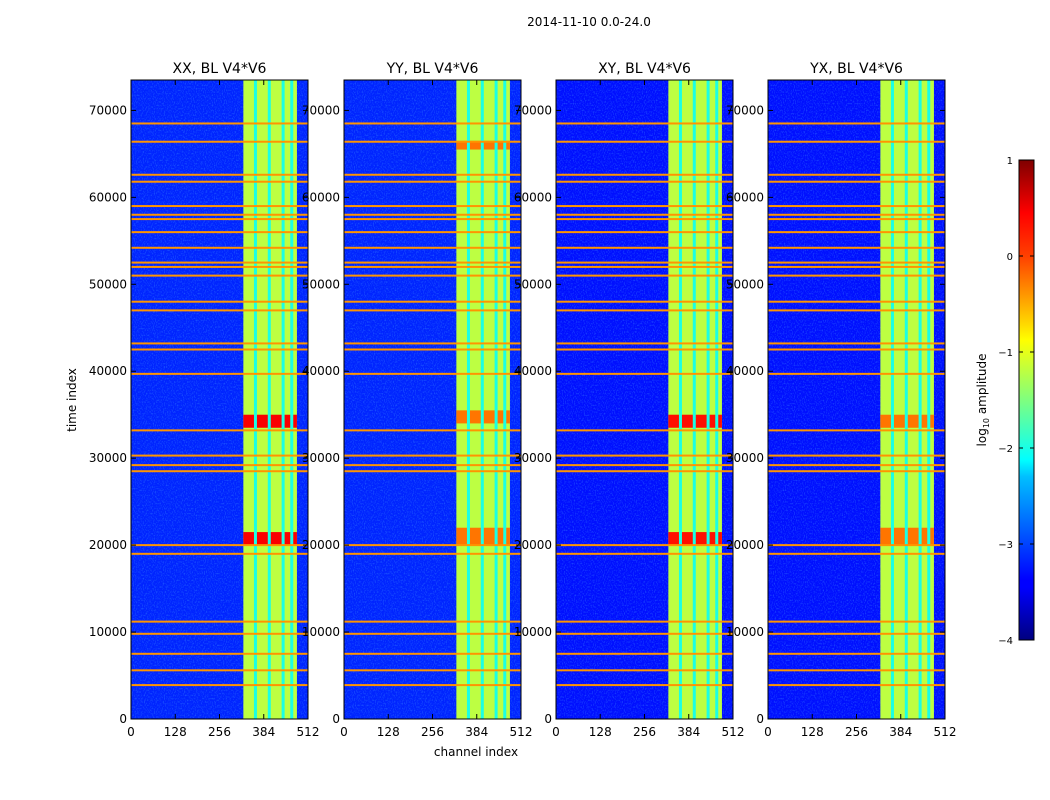 Image resolution: width=1050 pixels, height=800 pixels. Describe the element at coordinates (432, 69) in the screenshot. I see `panel-title: YY, BL V4*V6` at that location.